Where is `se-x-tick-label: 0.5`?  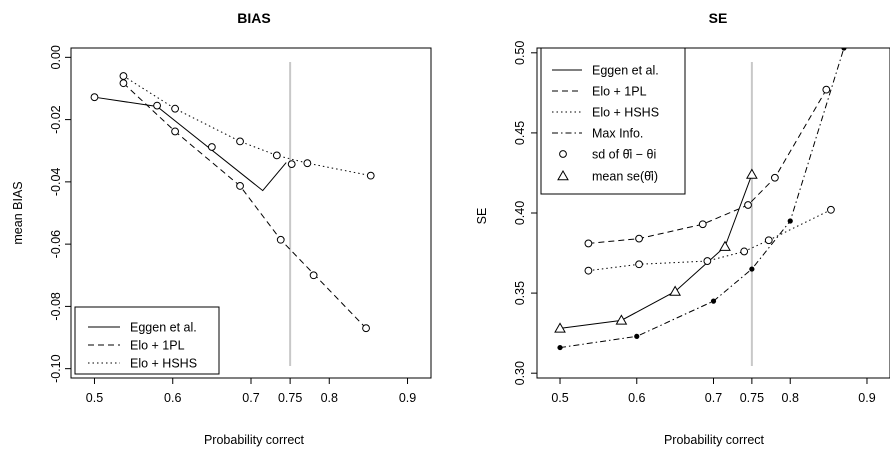
se-x-tick-label: 0.5 is located at coordinates (559, 398).